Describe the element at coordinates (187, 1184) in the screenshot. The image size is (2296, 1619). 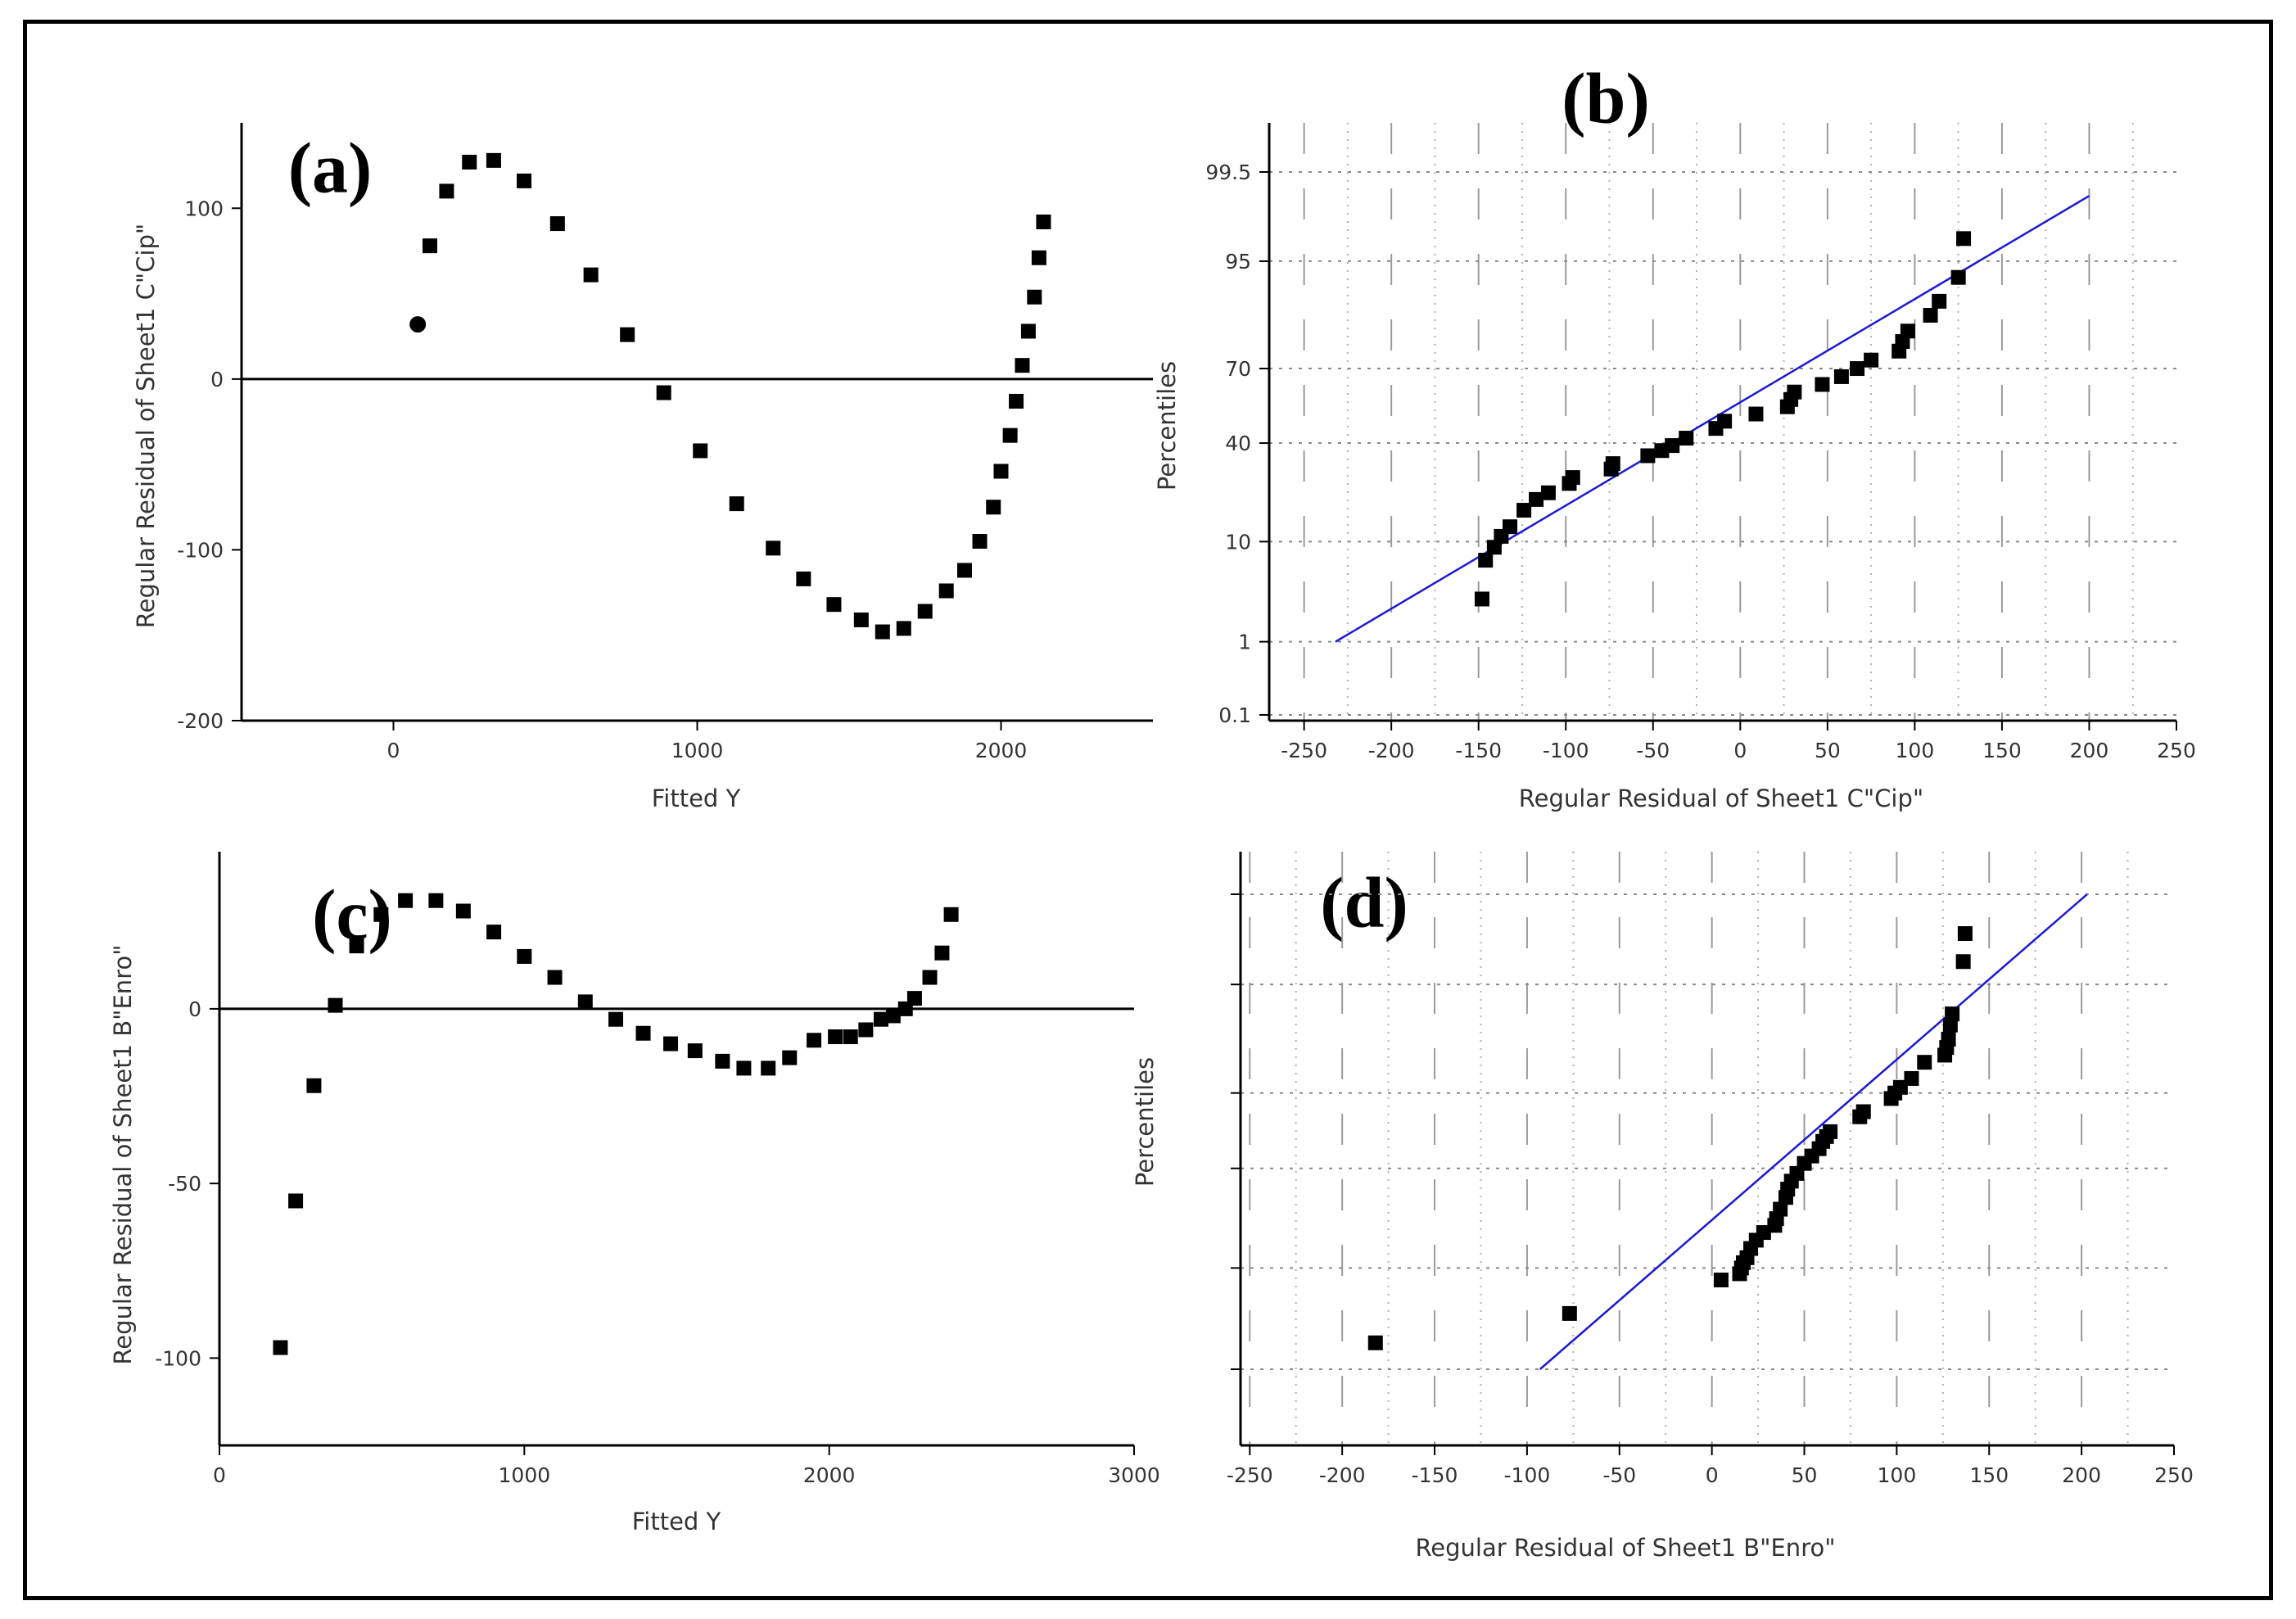
I see `y-ticks: -100 -50 0` at that location.